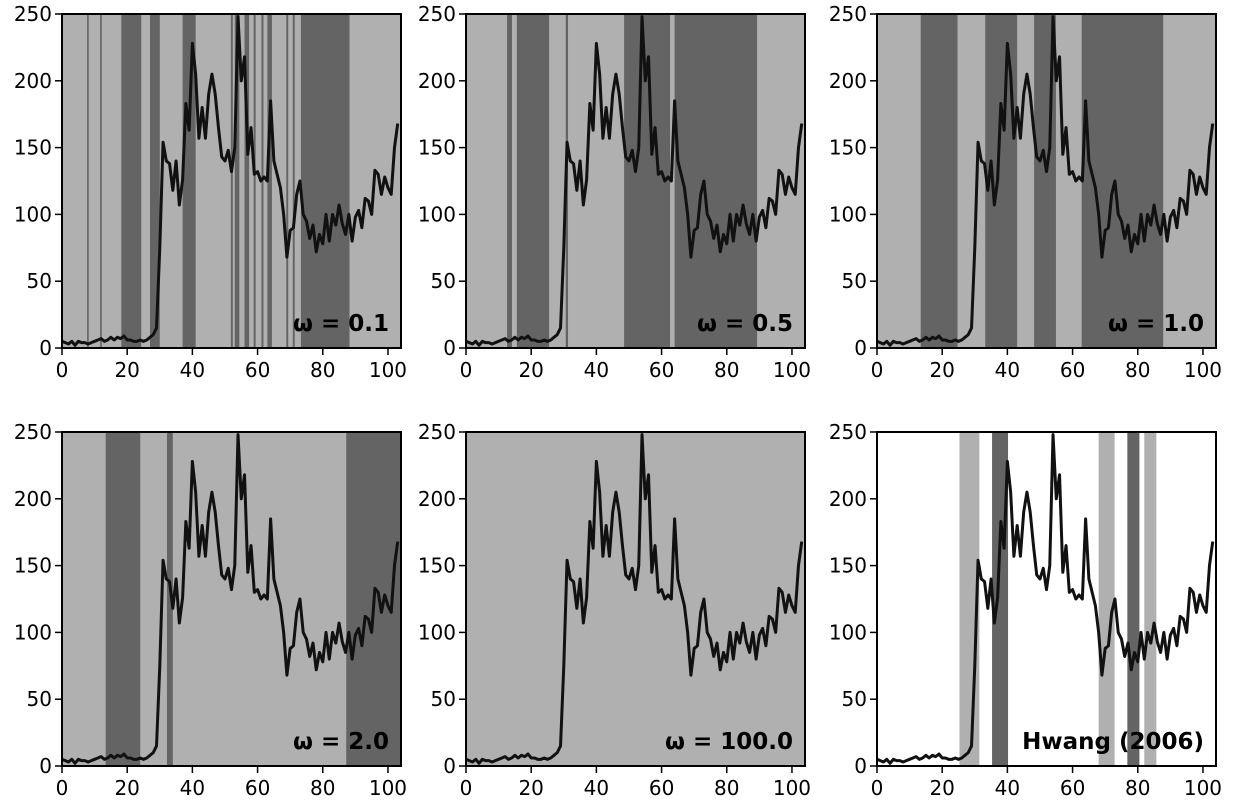 The height and width of the screenshot is (803, 1237). I want to click on annotation: ω = 2.0, so click(341, 742).